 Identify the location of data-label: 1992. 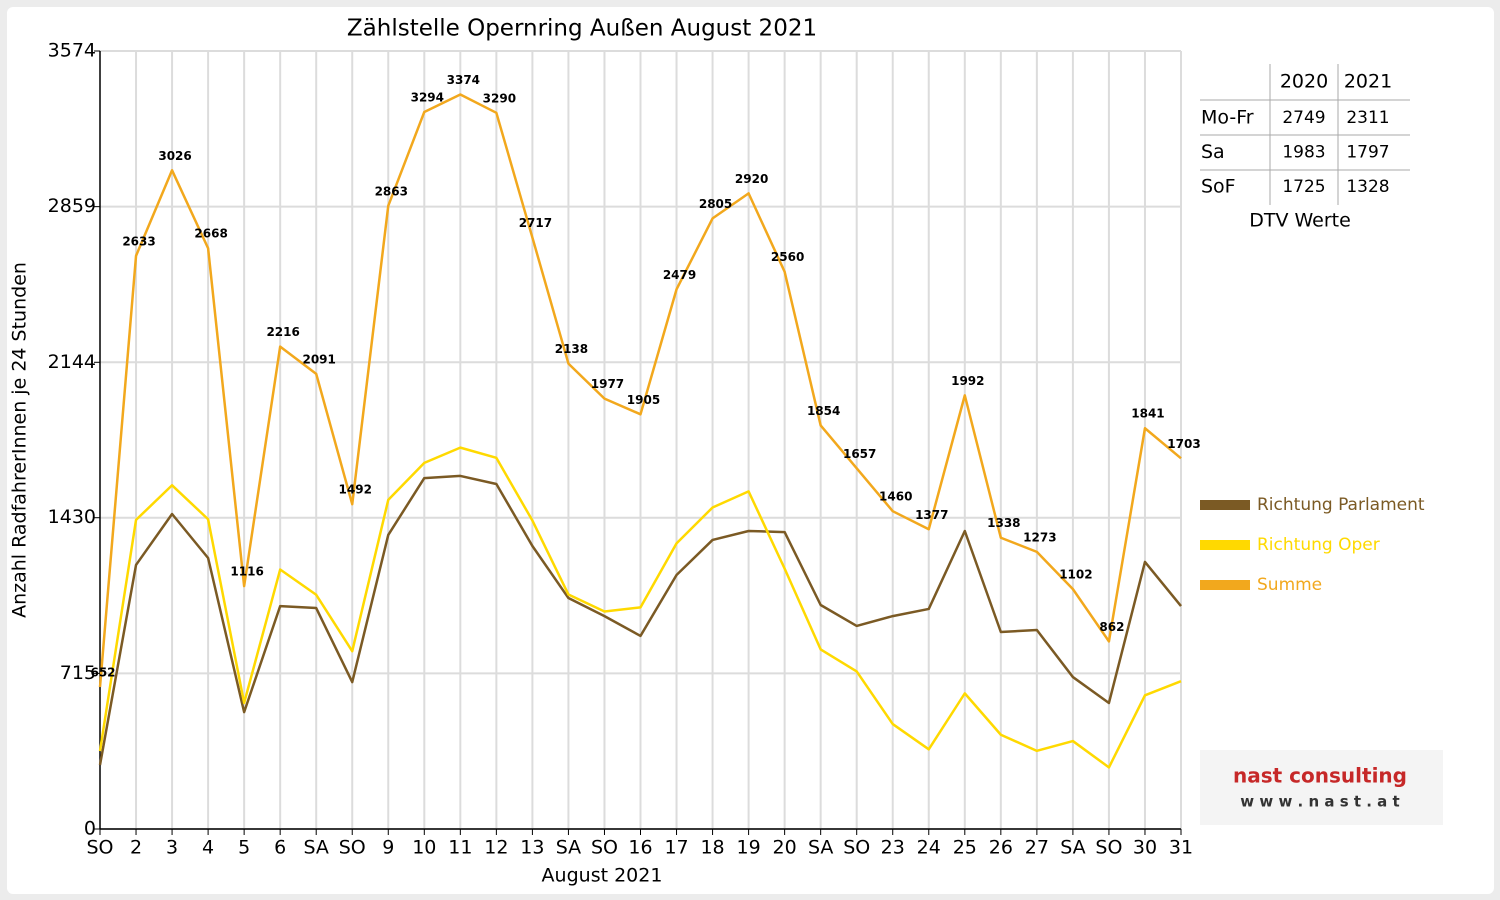
(967, 381).